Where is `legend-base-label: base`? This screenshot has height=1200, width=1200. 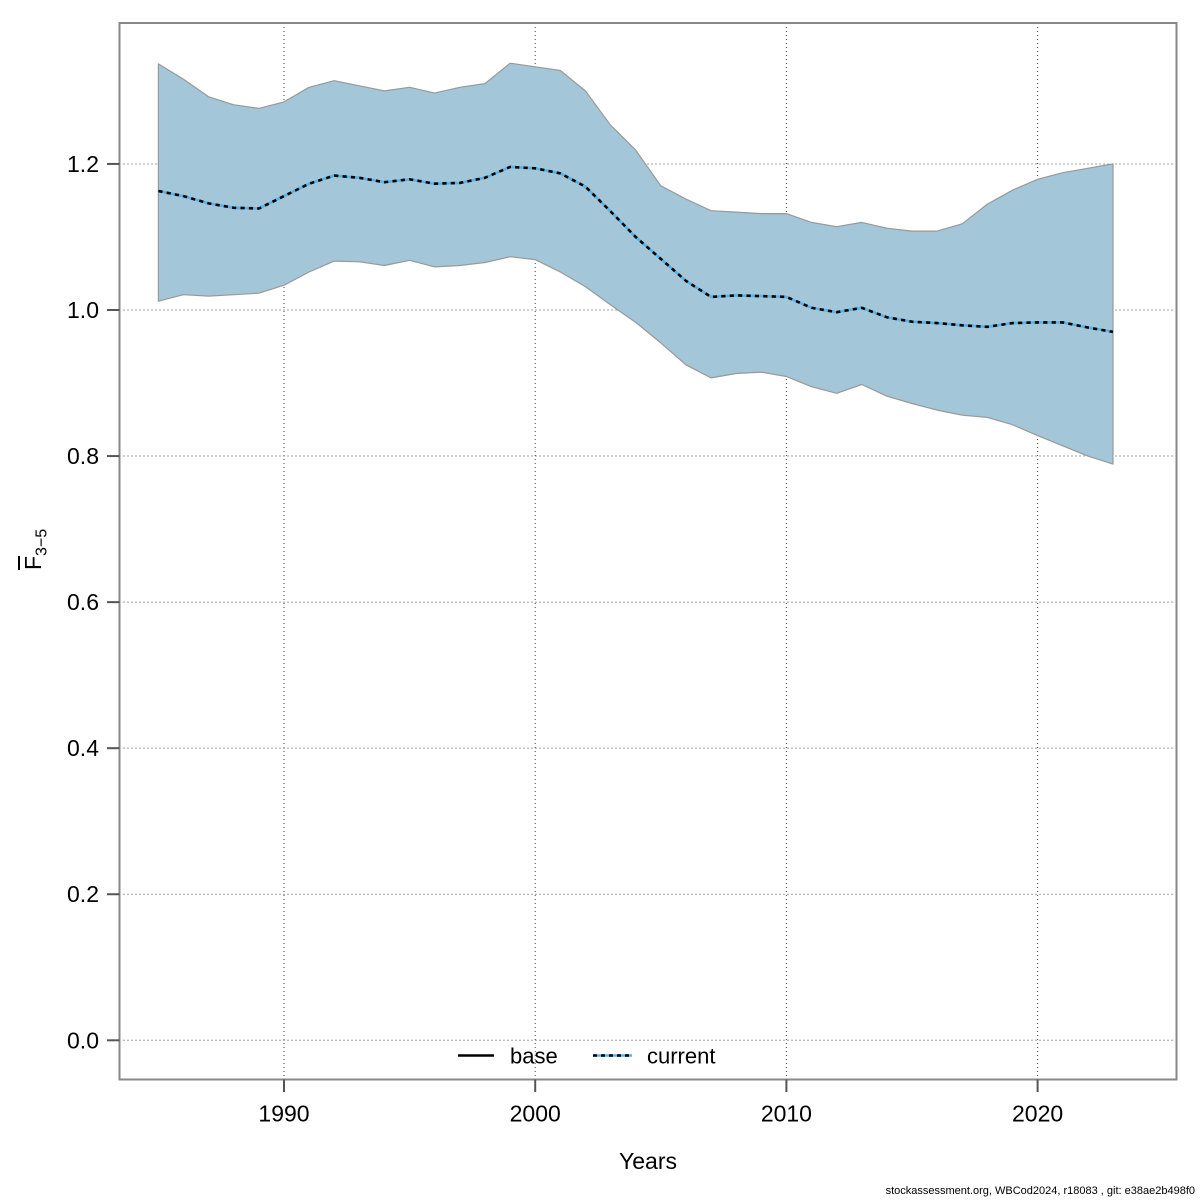
legend-base-label: base is located at coordinates (534, 1056).